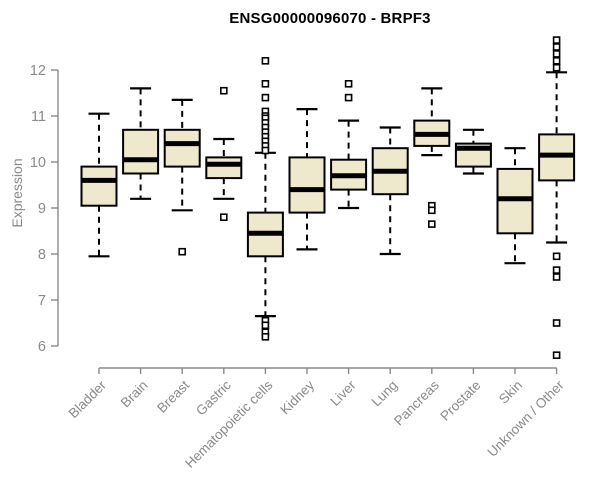 This screenshot has width=600, height=500. I want to click on box-breast, so click(182, 148).